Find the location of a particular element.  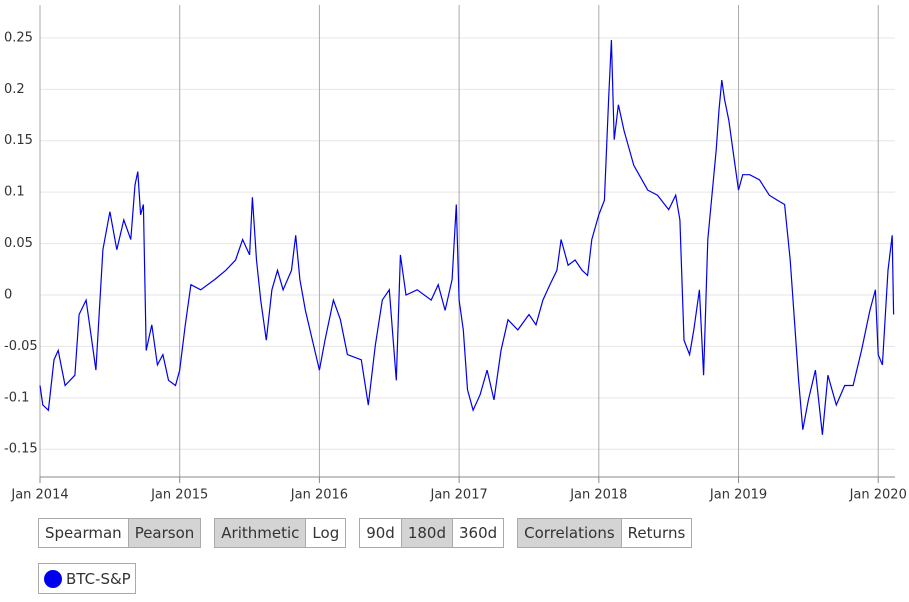

toggle-button: Arithmetic is located at coordinates (260, 533).